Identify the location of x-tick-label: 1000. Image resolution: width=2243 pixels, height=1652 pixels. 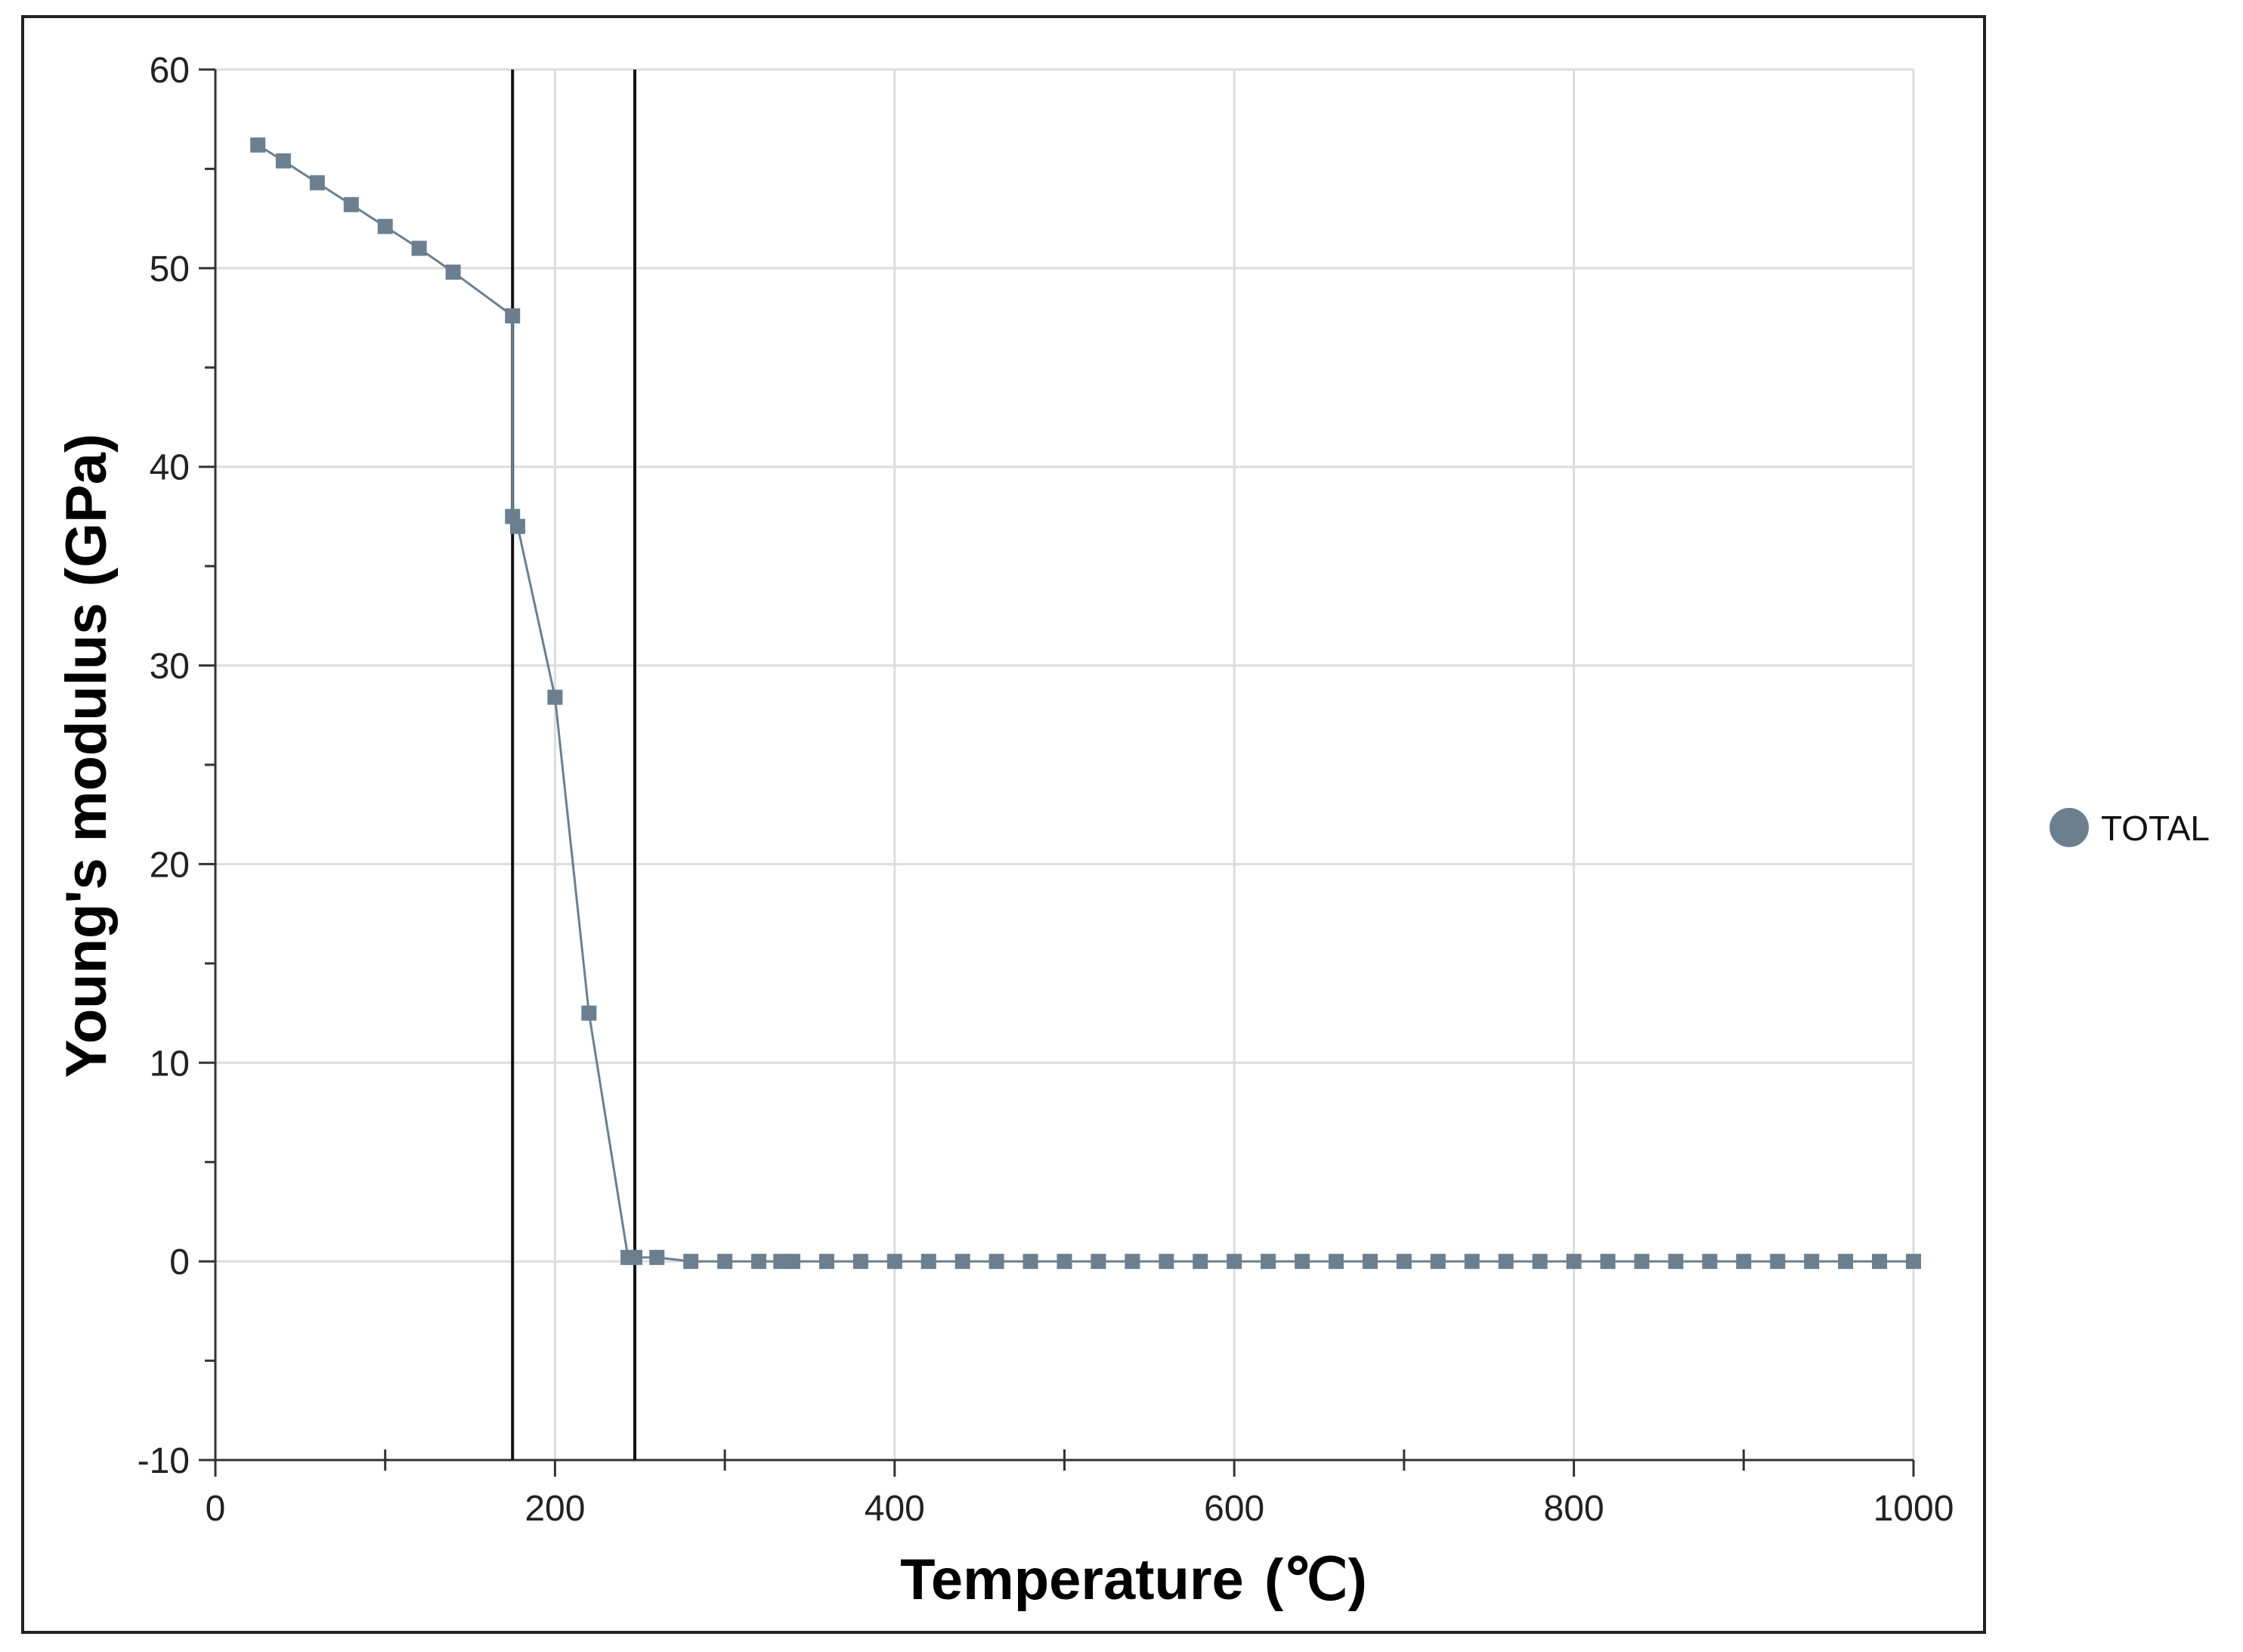
(1913, 1509).